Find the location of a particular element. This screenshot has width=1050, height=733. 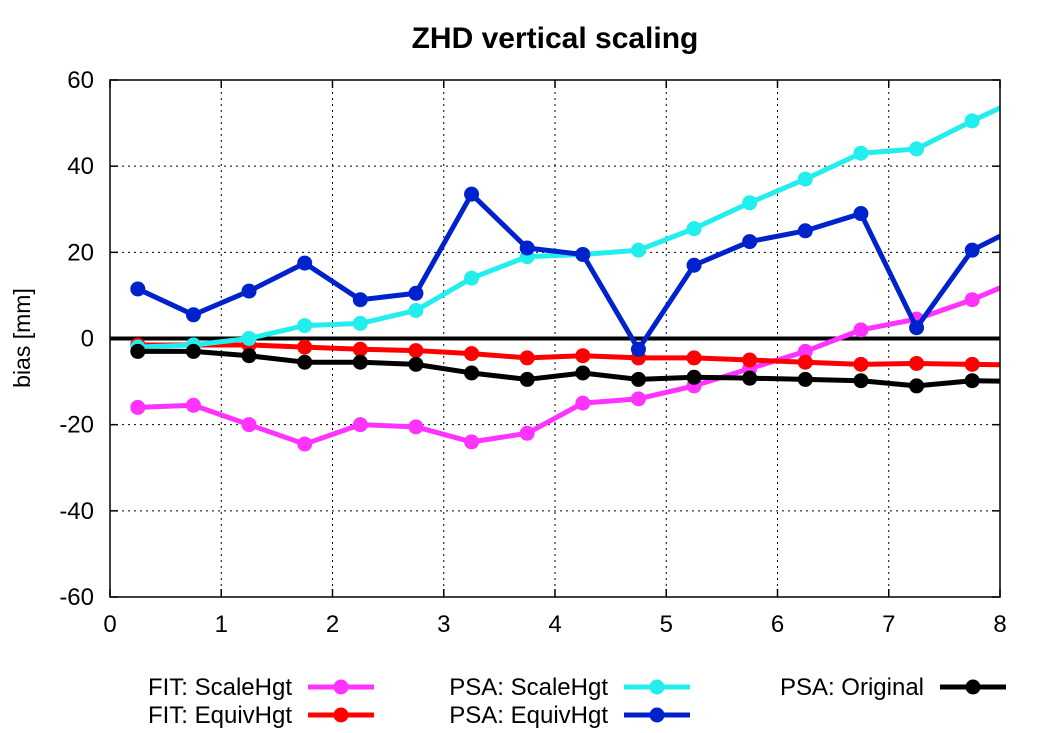

x-tick-label: 8 is located at coordinates (999, 624).